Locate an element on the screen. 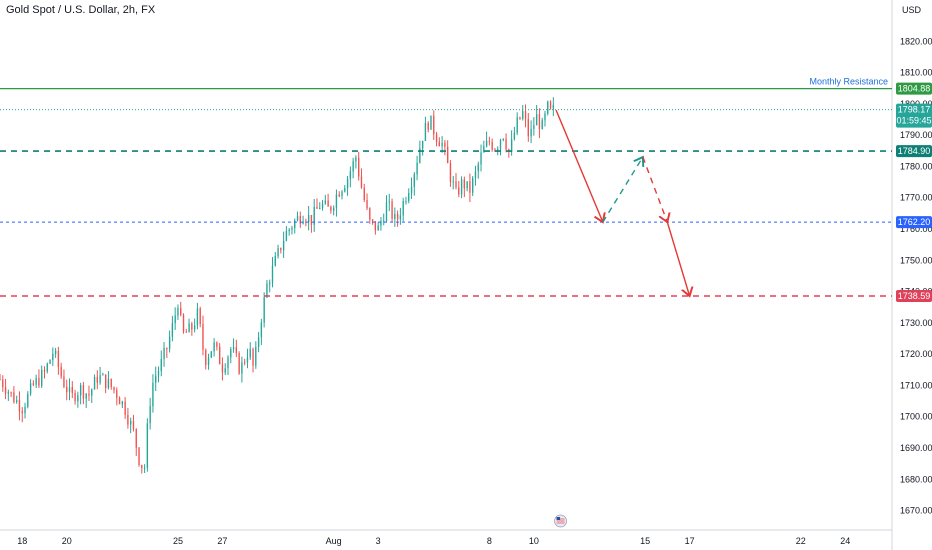 The image size is (932, 550). y-tick-label: 1720.00 is located at coordinates (916, 354).